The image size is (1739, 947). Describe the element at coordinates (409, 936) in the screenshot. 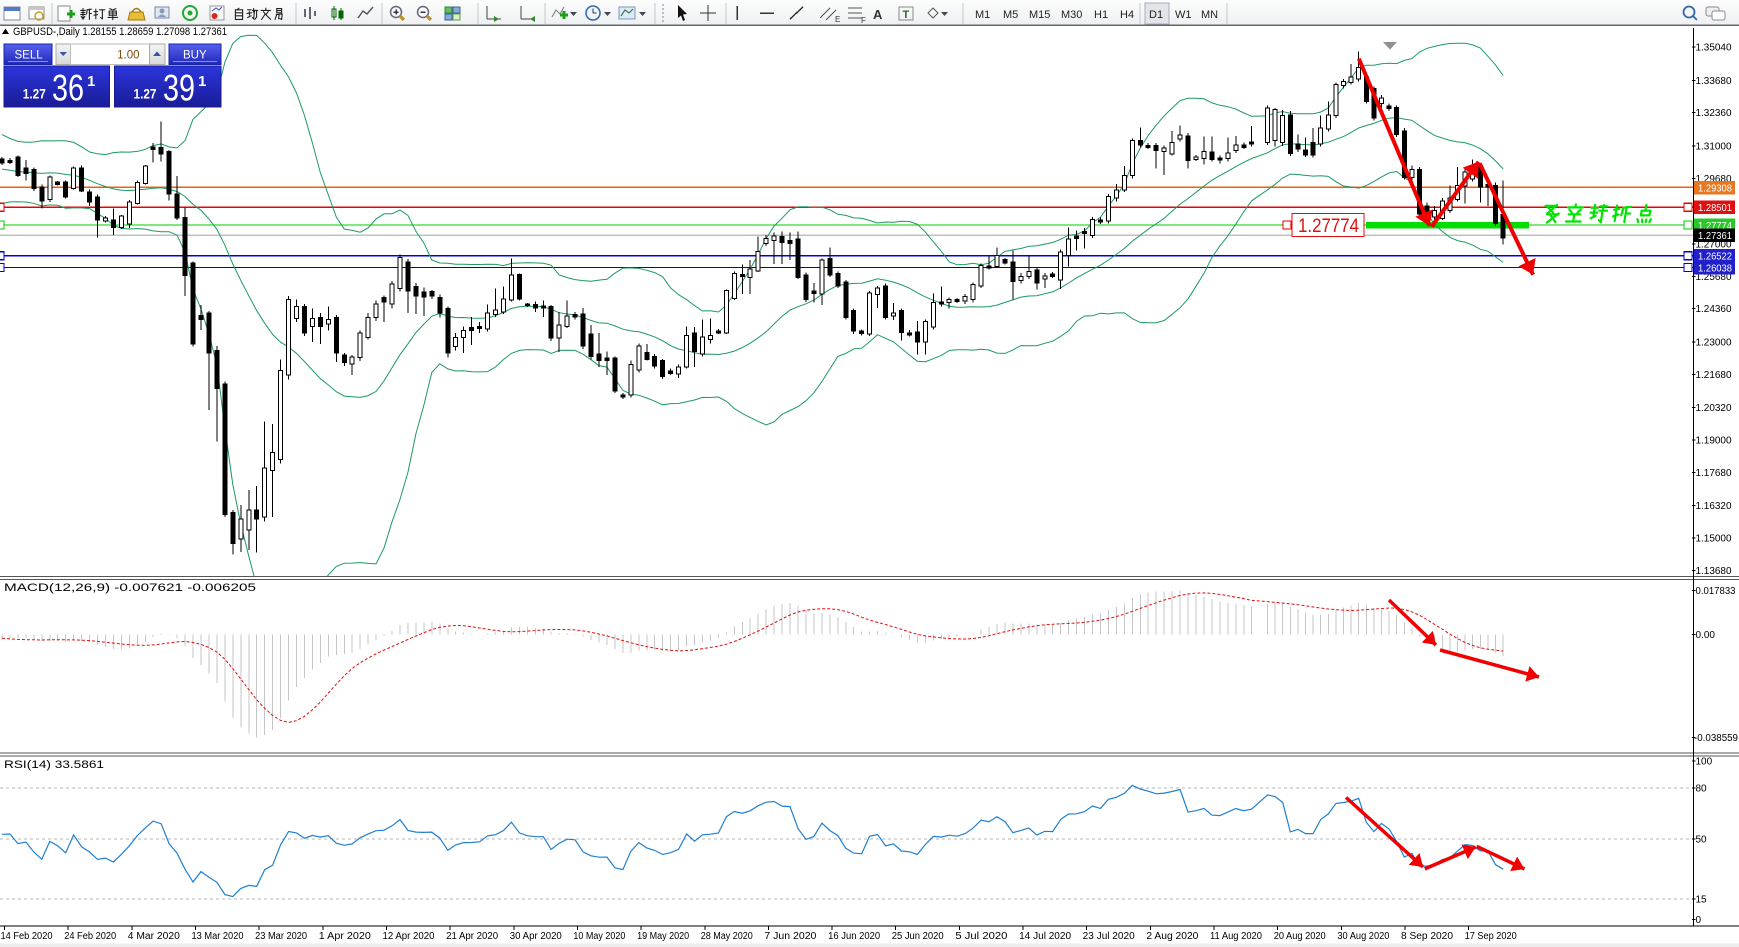

I see `svg-text: 12 Apr 2020` at that location.